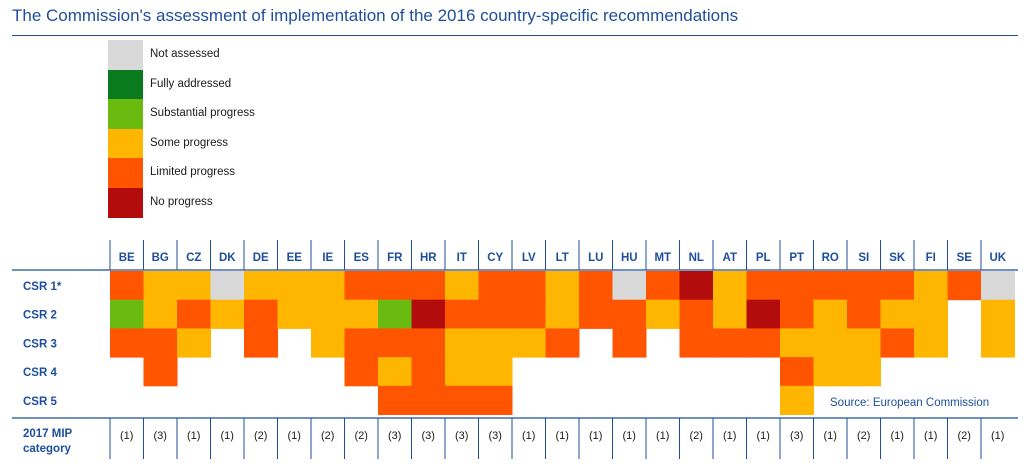 The image size is (1024, 466). I want to click on legend-label: Some progress, so click(189, 142).